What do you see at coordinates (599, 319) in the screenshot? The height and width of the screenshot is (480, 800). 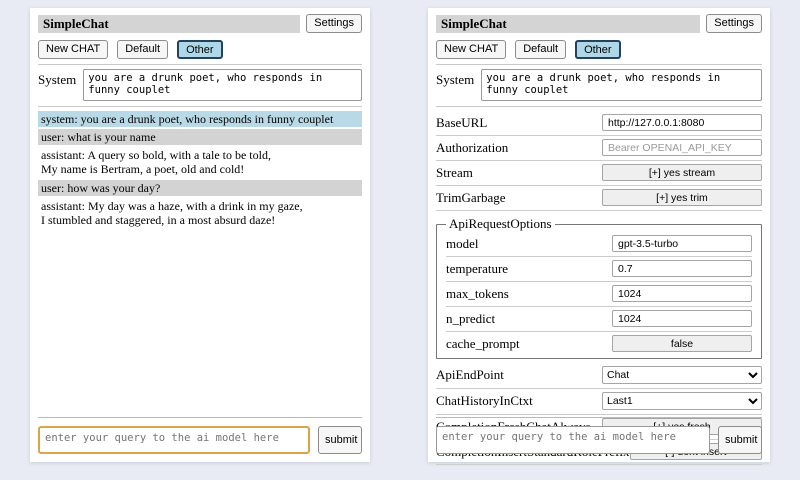 I see `setting-row-n-predict: n_predict` at bounding box center [599, 319].